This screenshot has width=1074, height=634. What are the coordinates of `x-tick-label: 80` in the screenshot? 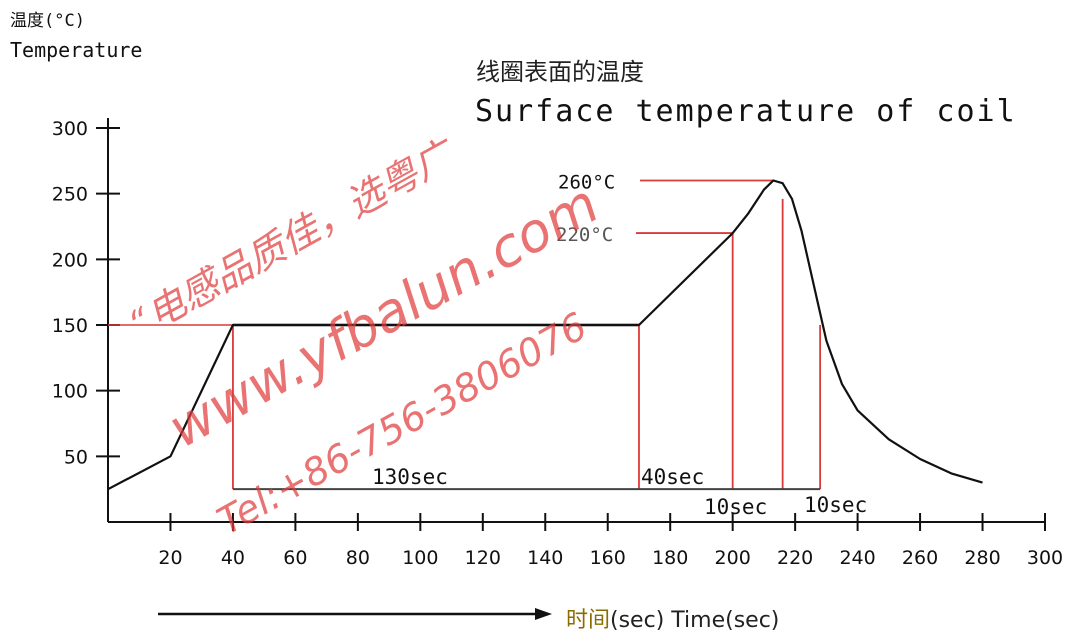 It's located at (358, 558).